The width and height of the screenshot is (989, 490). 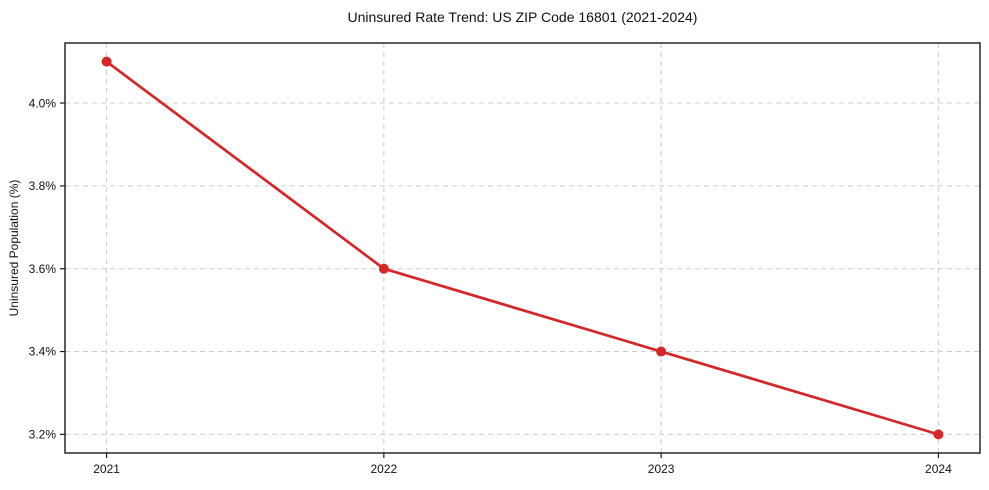 I want to click on y-tick-label: 3.2%, so click(x=43, y=435).